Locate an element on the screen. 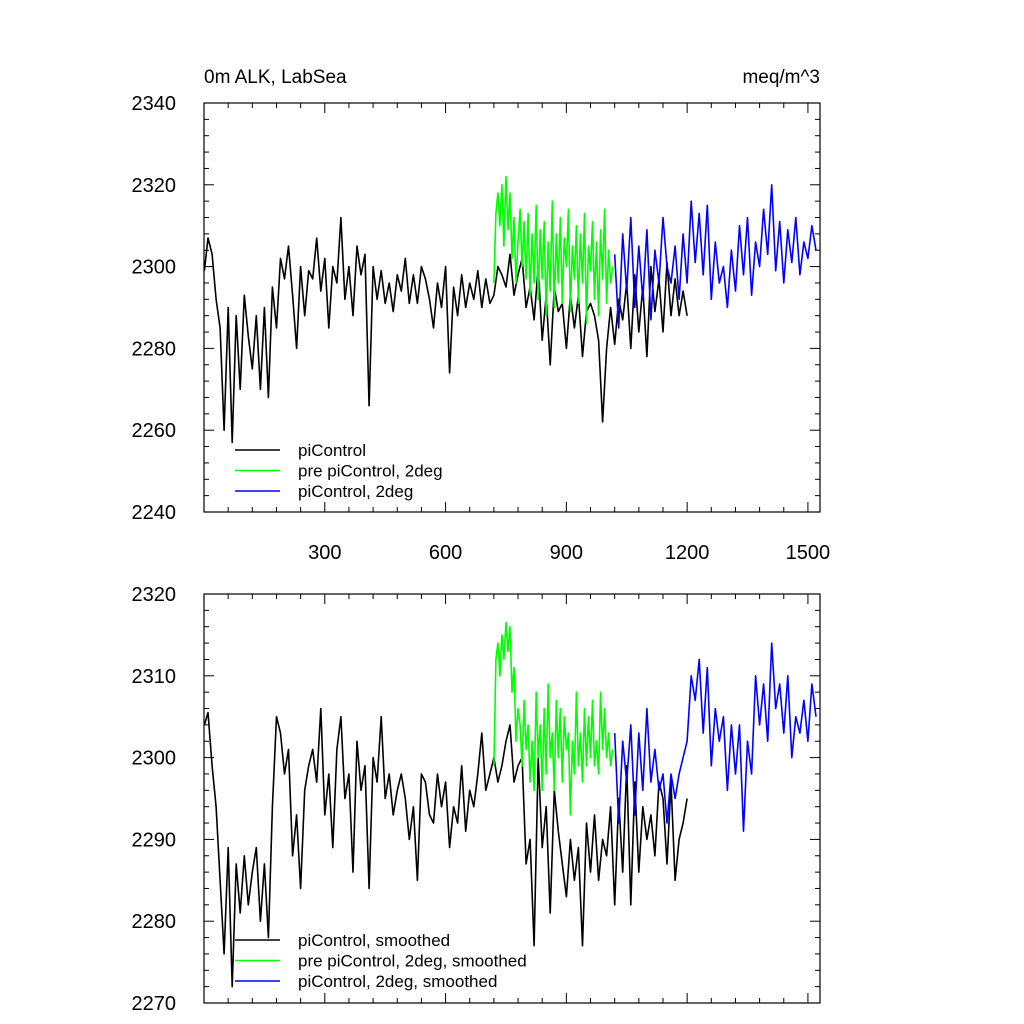 The width and height of the screenshot is (1024, 1024). legend-label: piControl, 2deg is located at coordinates (355, 491).